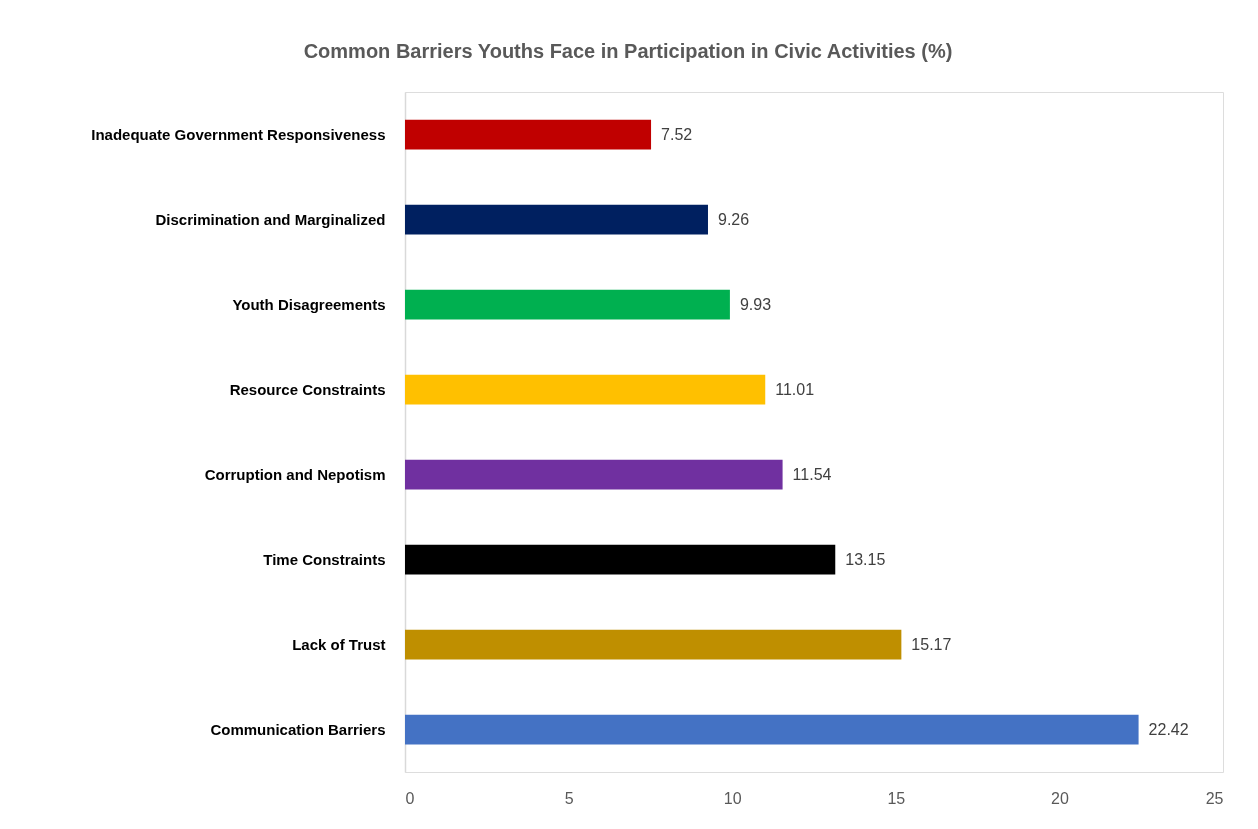 This screenshot has width=1258, height=829. What do you see at coordinates (865, 559) in the screenshot?
I see `data-label: 13.15` at bounding box center [865, 559].